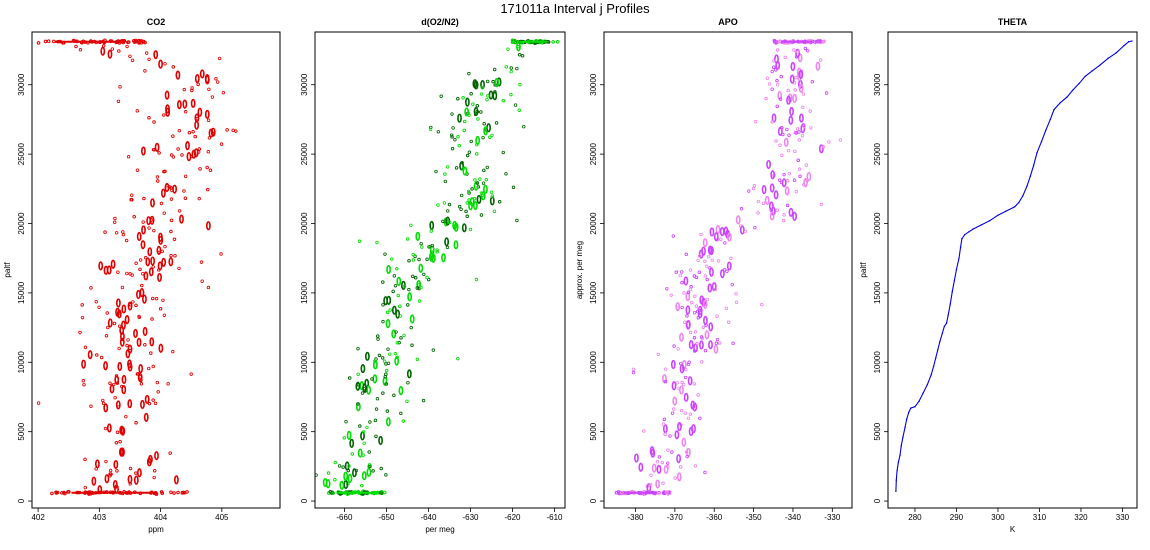  What do you see at coordinates (222, 517) in the screenshot?
I see `x-tick-label: 405` at bounding box center [222, 517].